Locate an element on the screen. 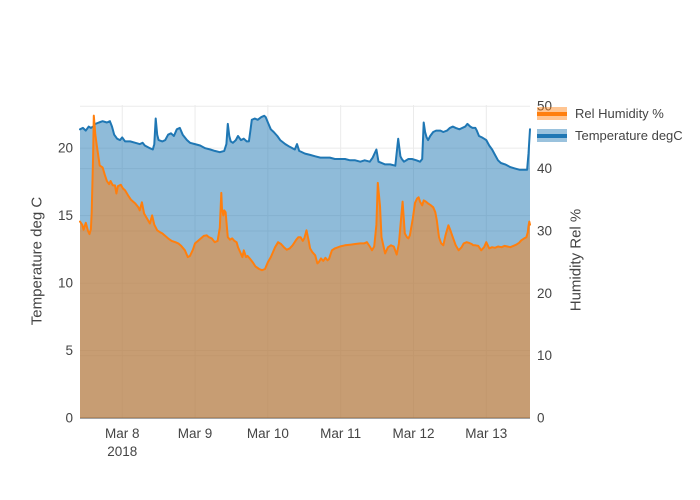 This screenshot has width=700, height=500. x-tick-label: Mar 9 is located at coordinates (195, 433).